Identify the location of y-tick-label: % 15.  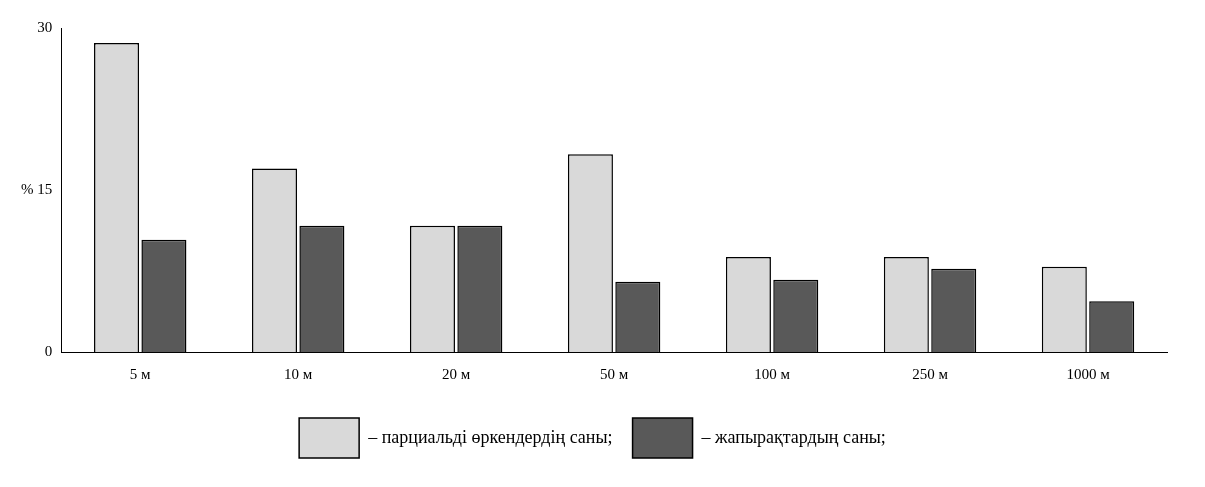
(37, 188).